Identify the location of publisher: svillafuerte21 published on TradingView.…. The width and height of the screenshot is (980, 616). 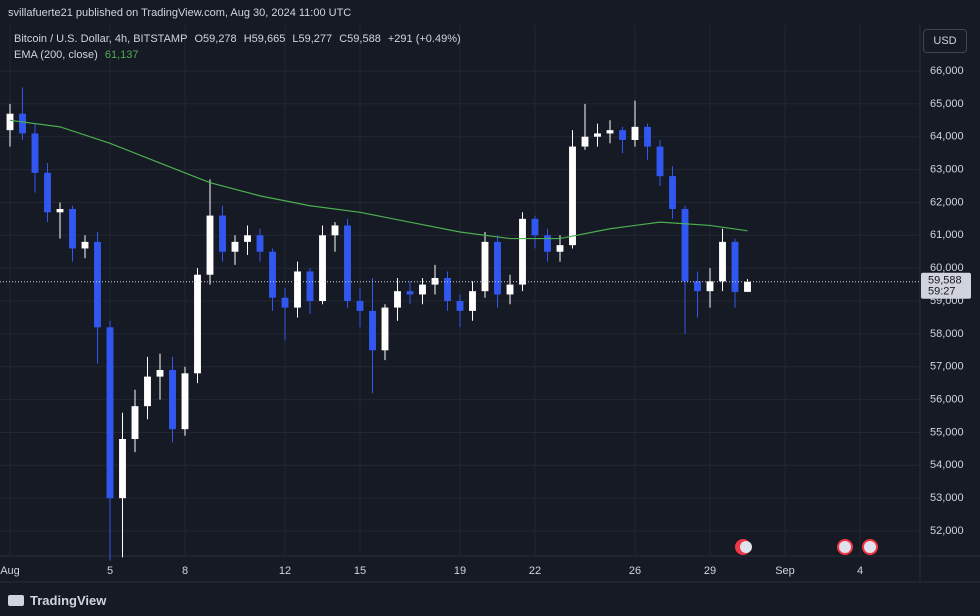
(180, 13).